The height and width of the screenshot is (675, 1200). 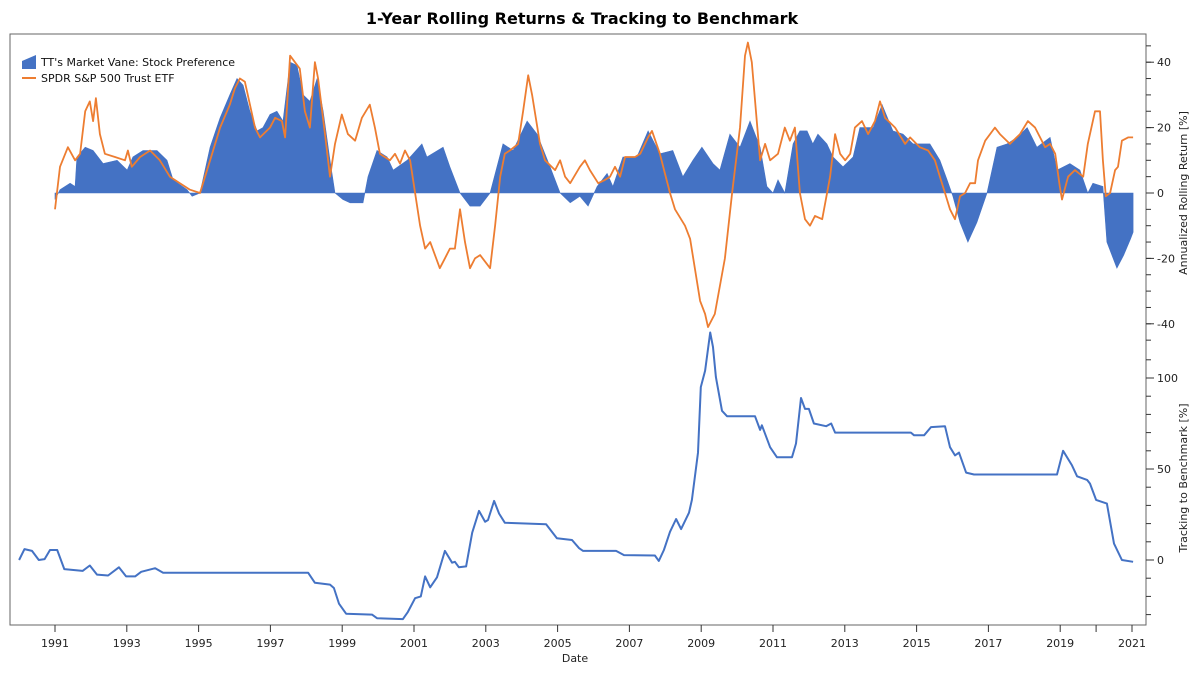 I want to click on x-tick-label: 2007, so click(x=629, y=643).